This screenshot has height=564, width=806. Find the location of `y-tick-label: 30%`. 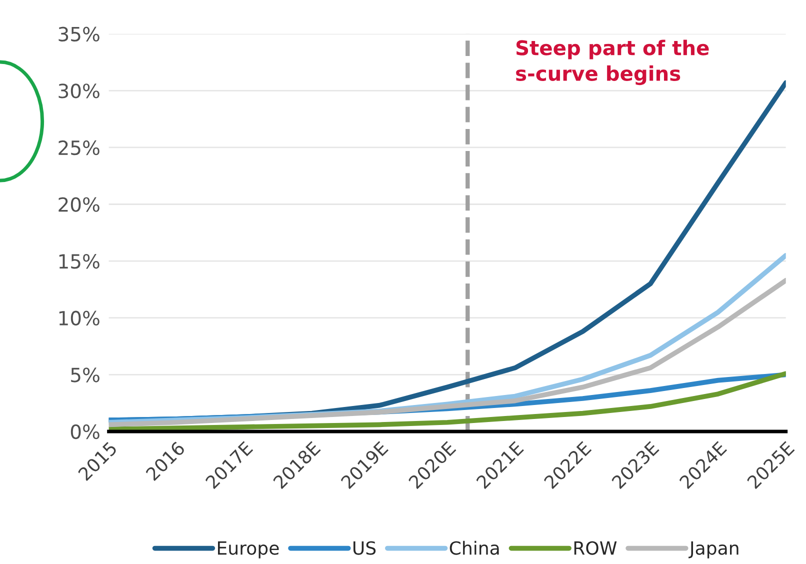

y-tick-label: 30% is located at coordinates (79, 91).